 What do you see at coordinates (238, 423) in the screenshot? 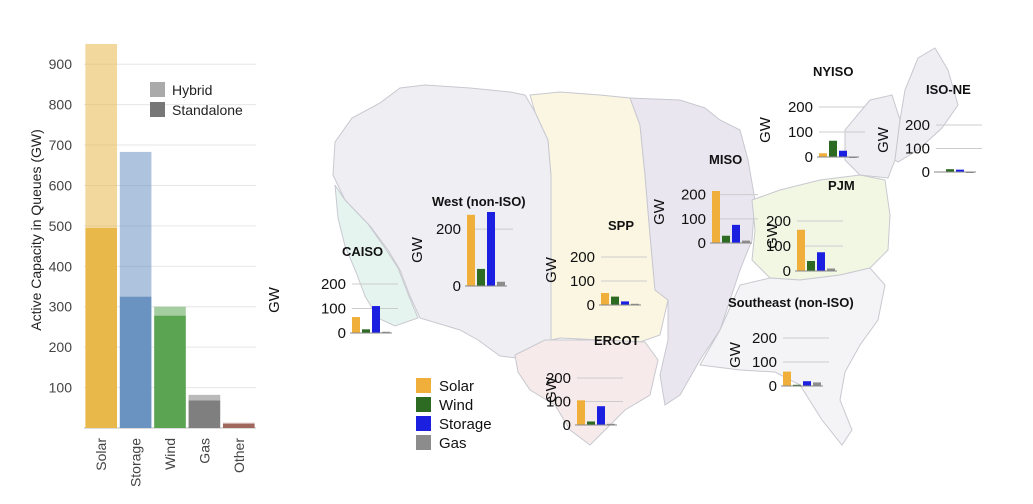
I see `bar-hybrid-other` at bounding box center [238, 423].